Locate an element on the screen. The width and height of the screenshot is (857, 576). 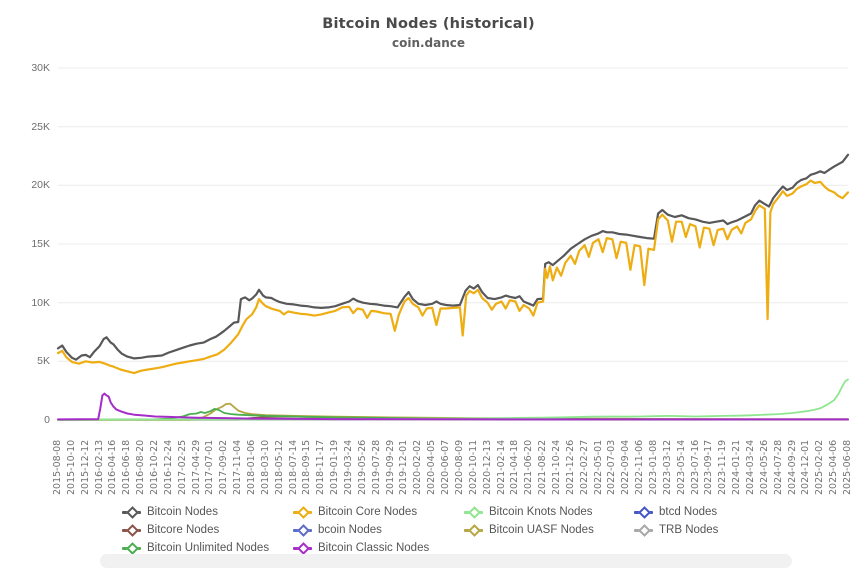
x-tick-label: 2023-05-14 is located at coordinates (681, 467).